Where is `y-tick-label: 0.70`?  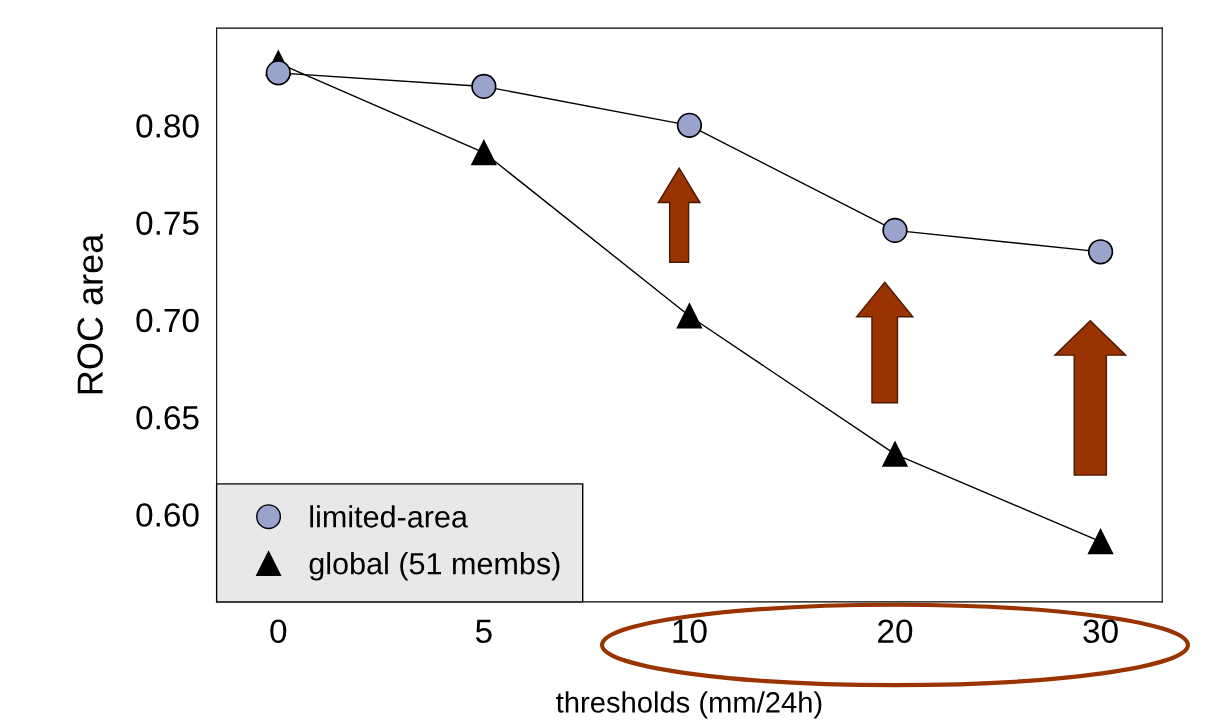 y-tick-label: 0.70 is located at coordinates (167, 320).